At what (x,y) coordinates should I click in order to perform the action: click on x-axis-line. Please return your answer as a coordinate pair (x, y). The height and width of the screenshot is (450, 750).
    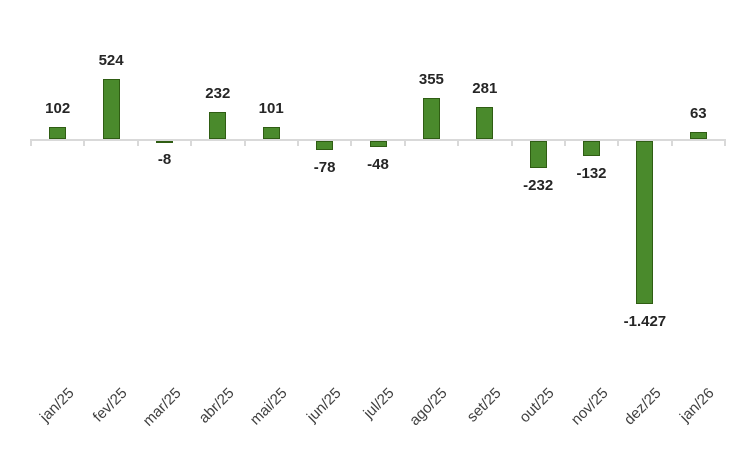
    Looking at the image, I should click on (378, 140).